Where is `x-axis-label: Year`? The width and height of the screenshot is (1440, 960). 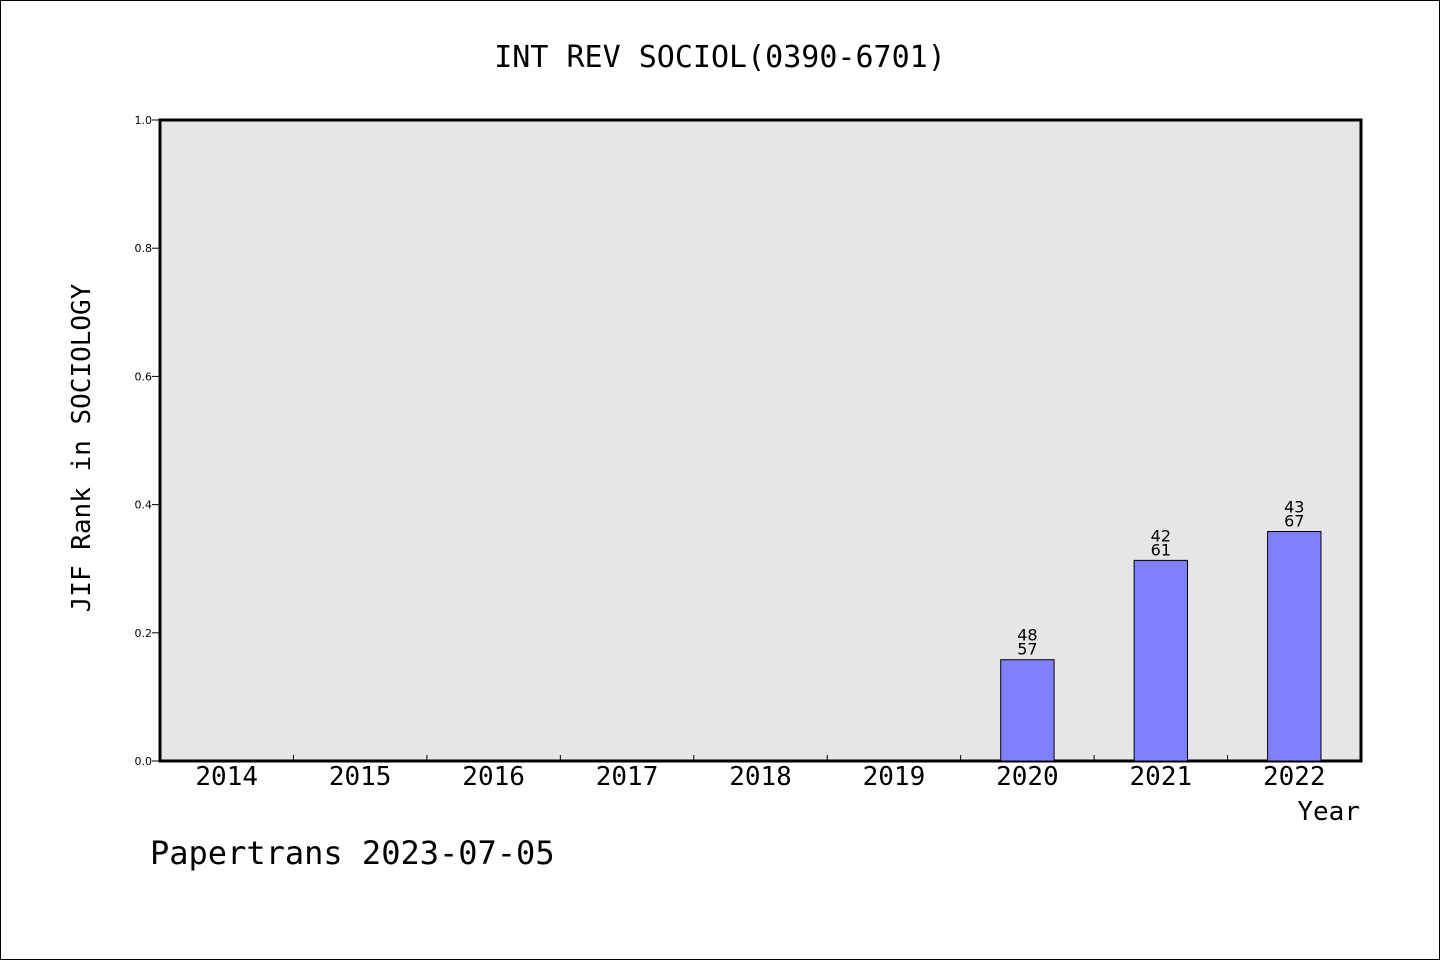 x-axis-label: Year is located at coordinates (1328, 812).